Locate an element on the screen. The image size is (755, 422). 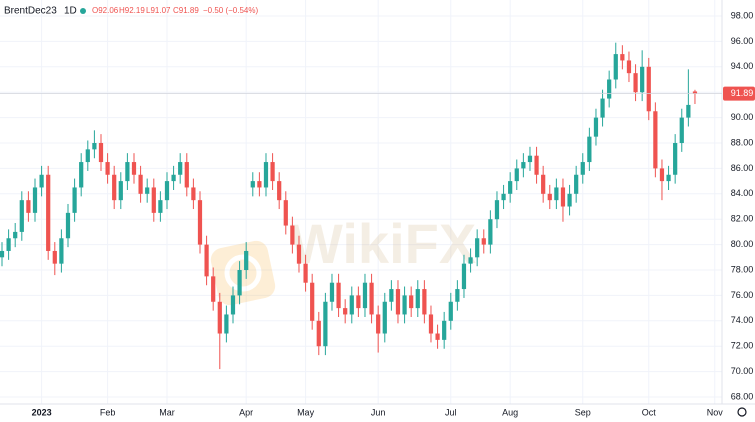
y-tick-label: 88.00 is located at coordinates (742, 142).